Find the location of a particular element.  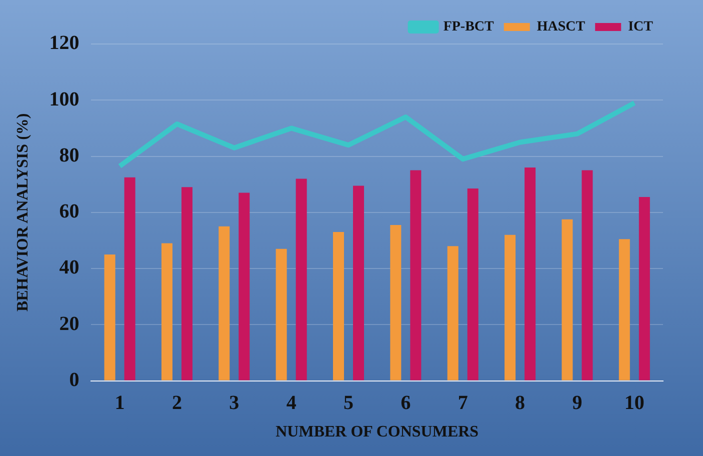

legend-label: ICT is located at coordinates (641, 27).